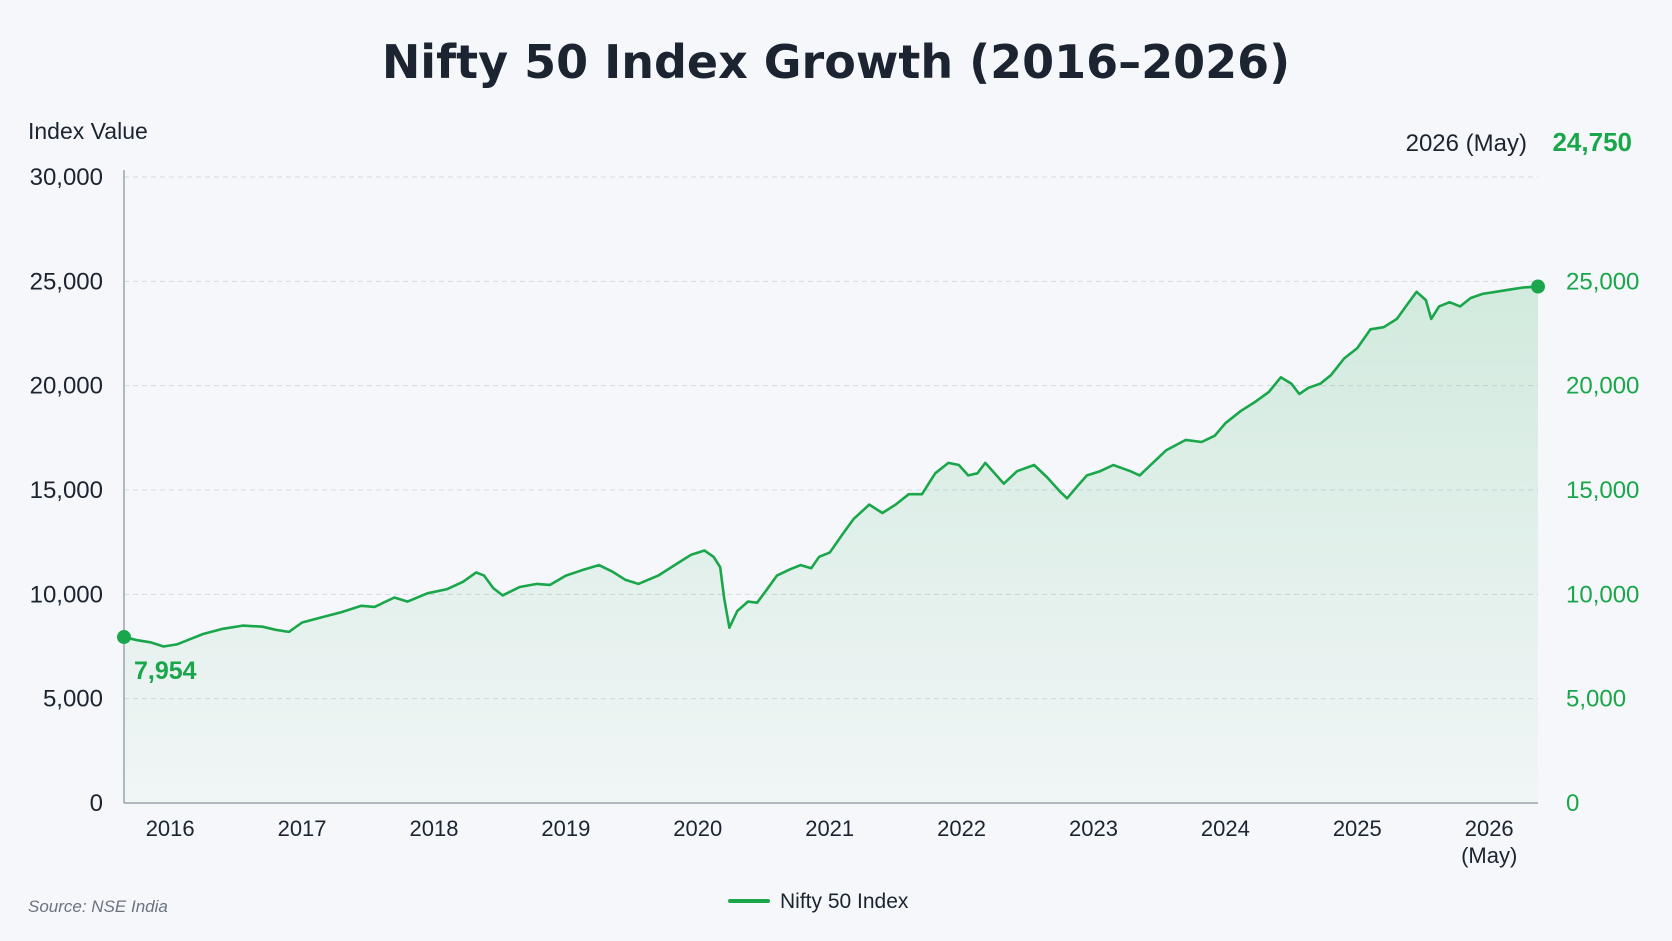 Image resolution: width=1672 pixels, height=941 pixels. What do you see at coordinates (165, 671) in the screenshot?
I see `start-value-label: 7,954` at bounding box center [165, 671].